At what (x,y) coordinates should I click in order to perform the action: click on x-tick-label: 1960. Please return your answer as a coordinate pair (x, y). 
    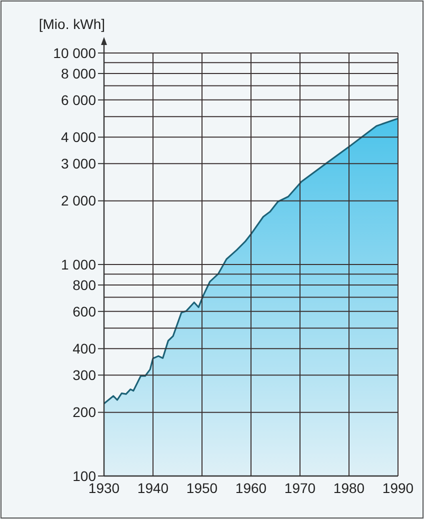
    Looking at the image, I should click on (251, 488).